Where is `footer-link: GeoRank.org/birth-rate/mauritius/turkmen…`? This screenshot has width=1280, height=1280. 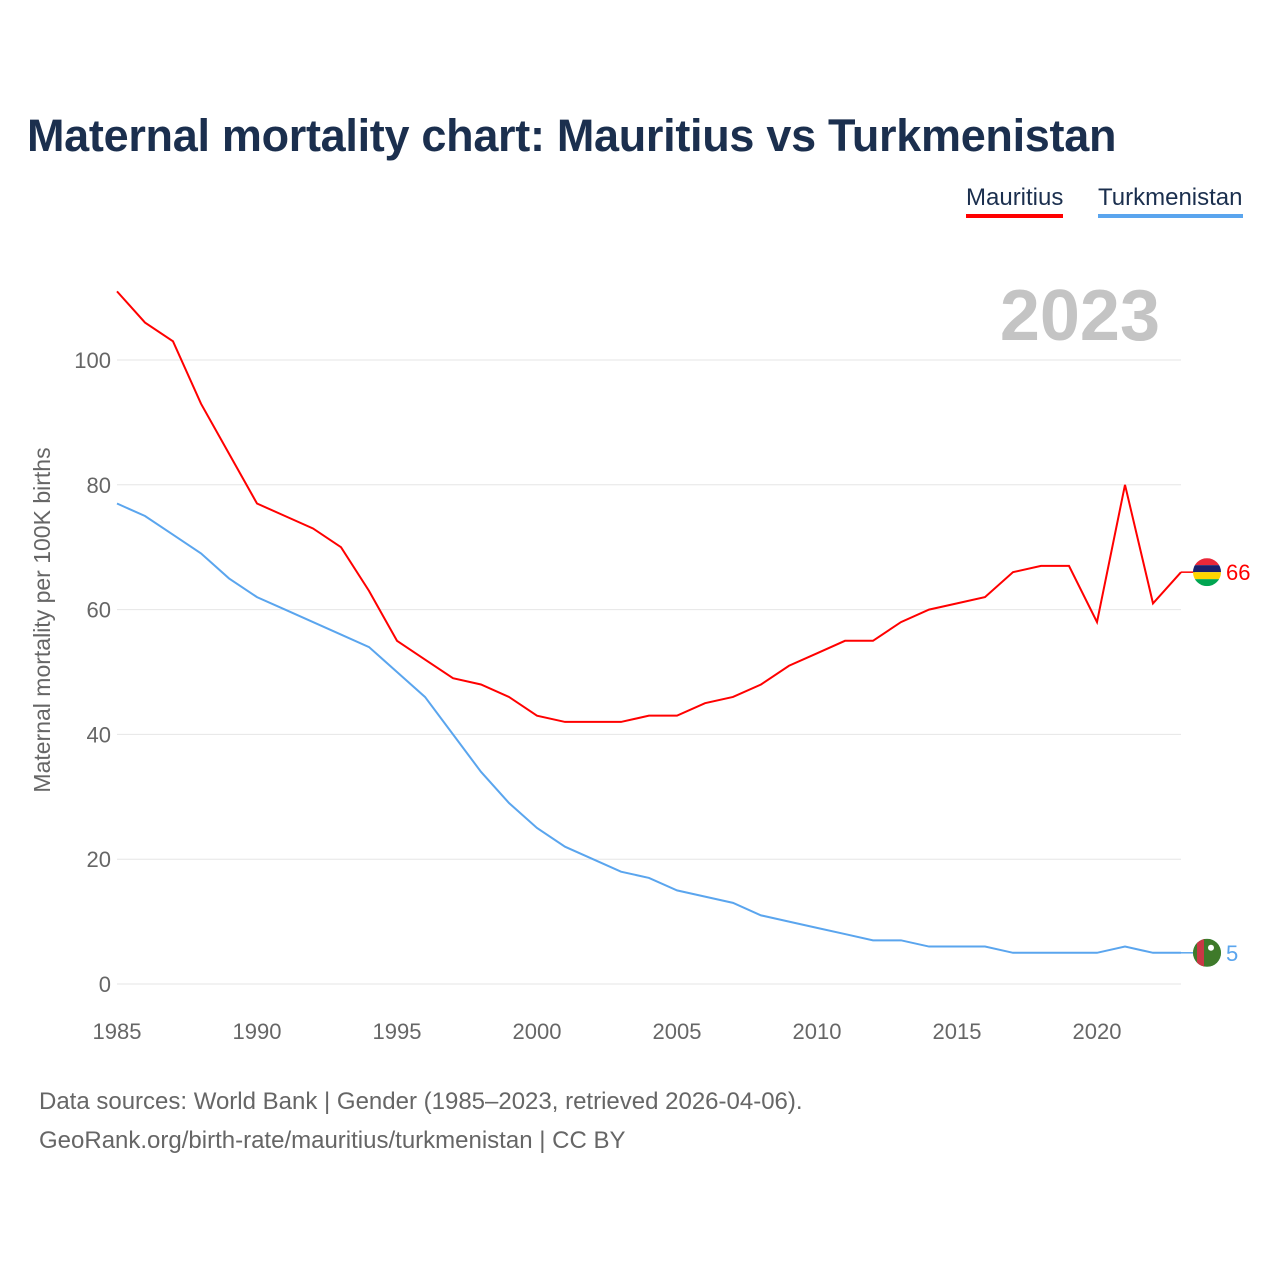 footer-link: GeoRank.org/birth-rate/mauritius/turkmen… is located at coordinates (332, 1140).